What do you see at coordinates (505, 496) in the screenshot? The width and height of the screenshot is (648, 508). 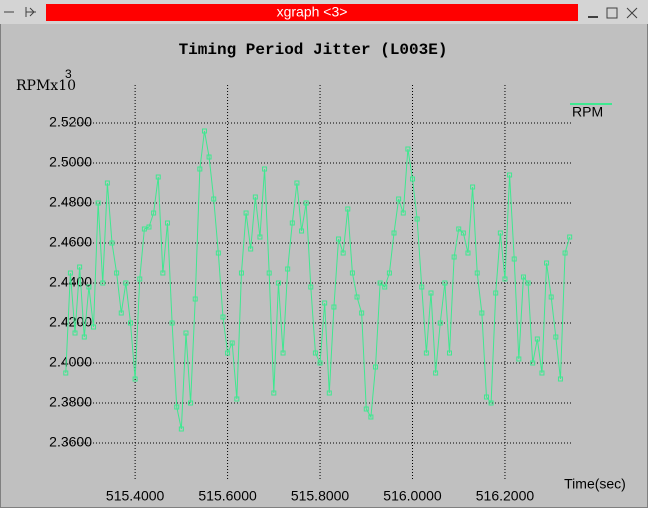 I see `x-tick-label: 516.2000` at bounding box center [505, 496].